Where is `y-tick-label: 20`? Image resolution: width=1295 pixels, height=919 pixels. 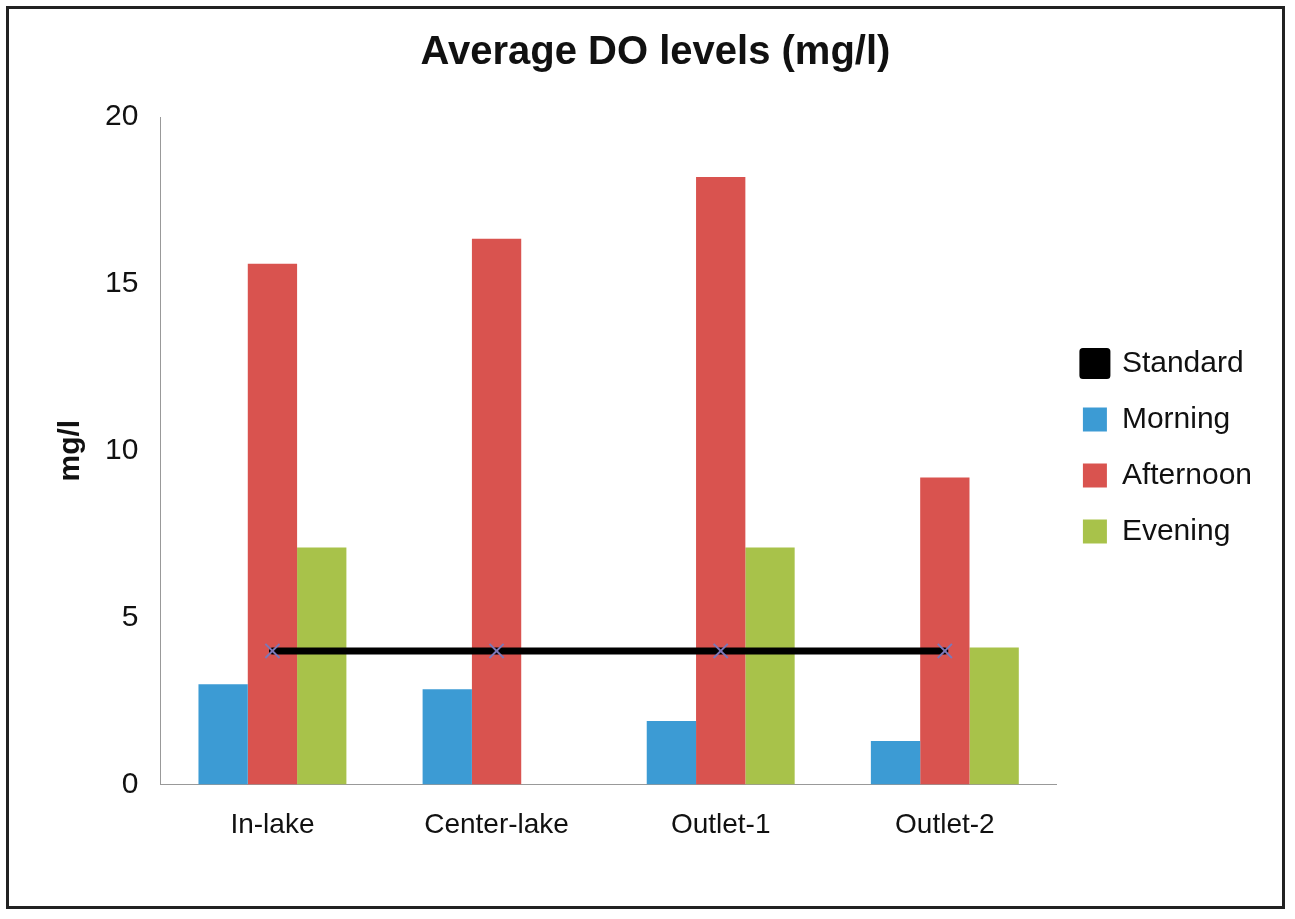 y-tick-label: 20 is located at coordinates (121, 115).